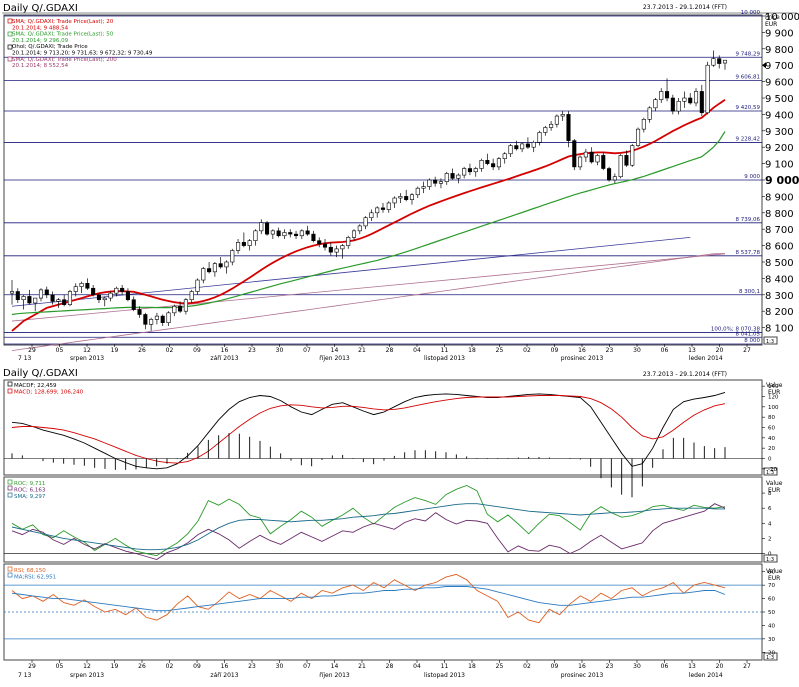 The image size is (799, 687). I want to click on axis-label: 40, so click(771, 439).